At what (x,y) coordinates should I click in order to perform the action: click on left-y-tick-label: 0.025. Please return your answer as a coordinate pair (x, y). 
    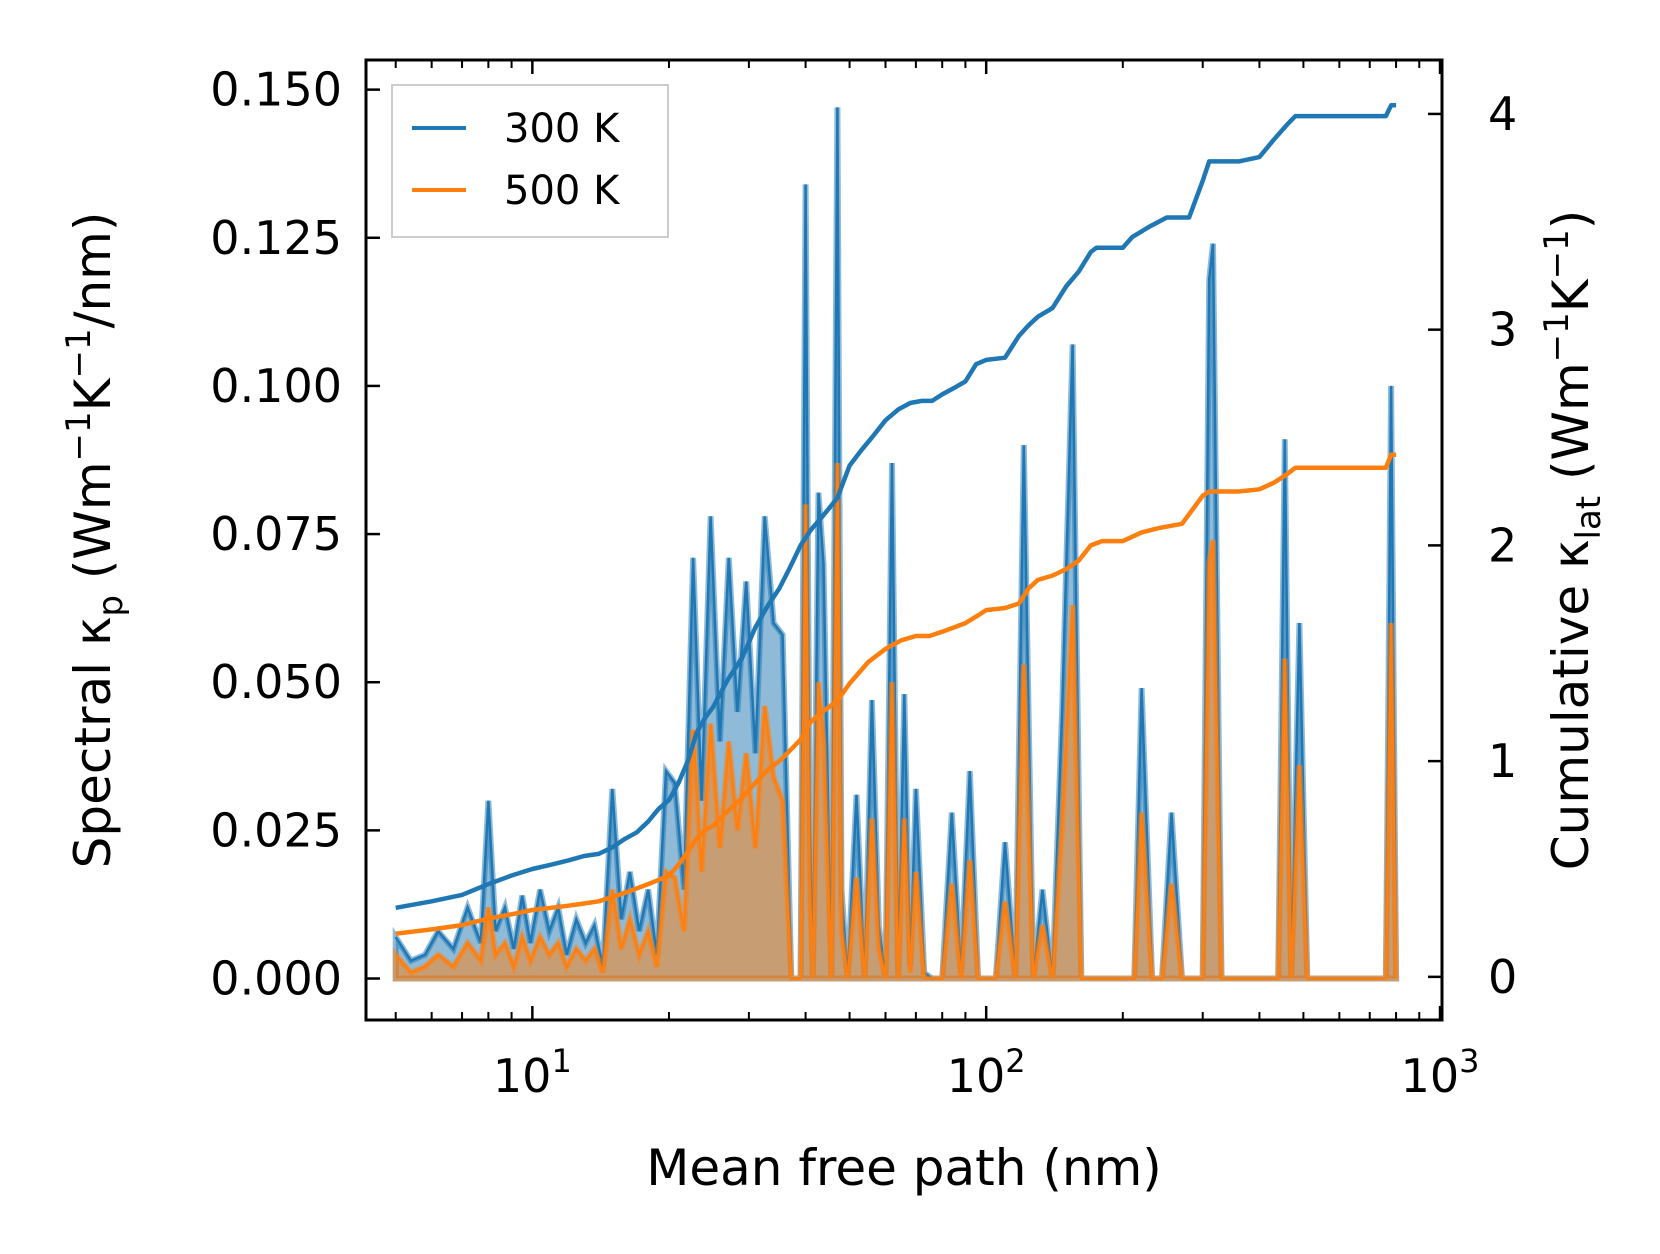
    Looking at the image, I should click on (276, 830).